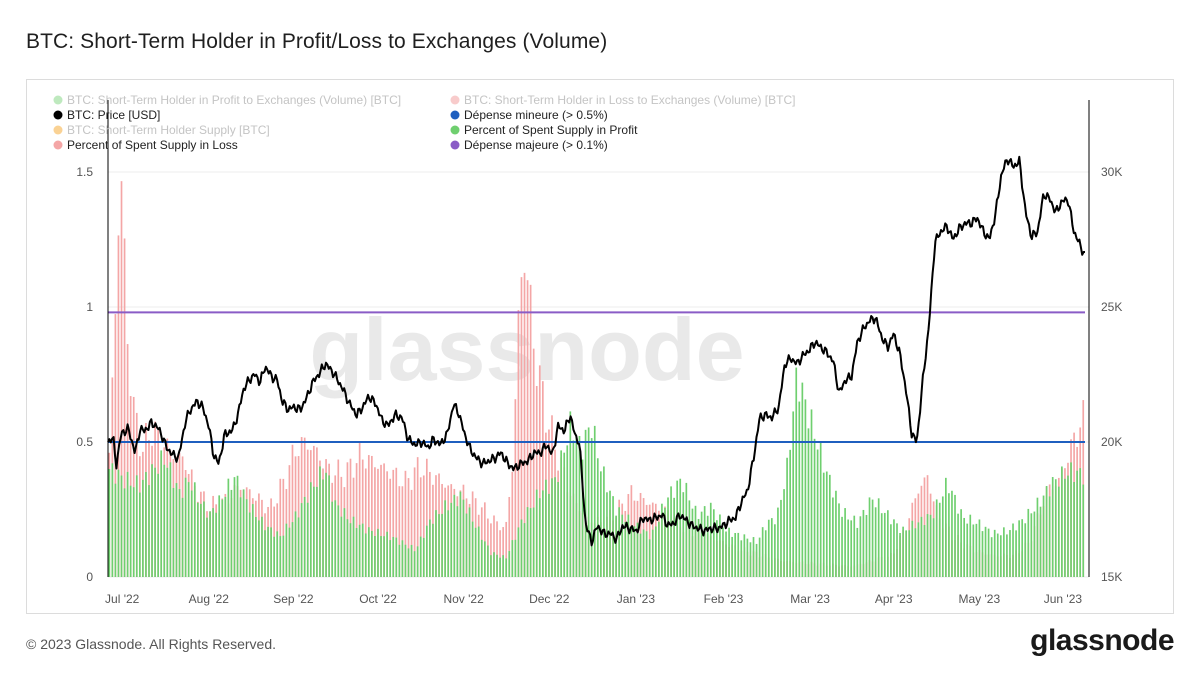 This screenshot has height=675, width=1200. Describe the element at coordinates (151, 644) in the screenshot. I see `footer-copyright: © 2023 Glassnode. All Rights Reserved.` at that location.